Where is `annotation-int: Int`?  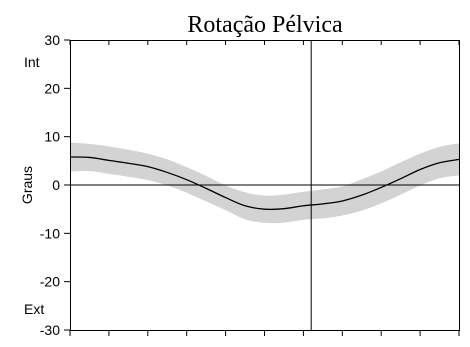
annotation-int: Int is located at coordinates (32, 62).